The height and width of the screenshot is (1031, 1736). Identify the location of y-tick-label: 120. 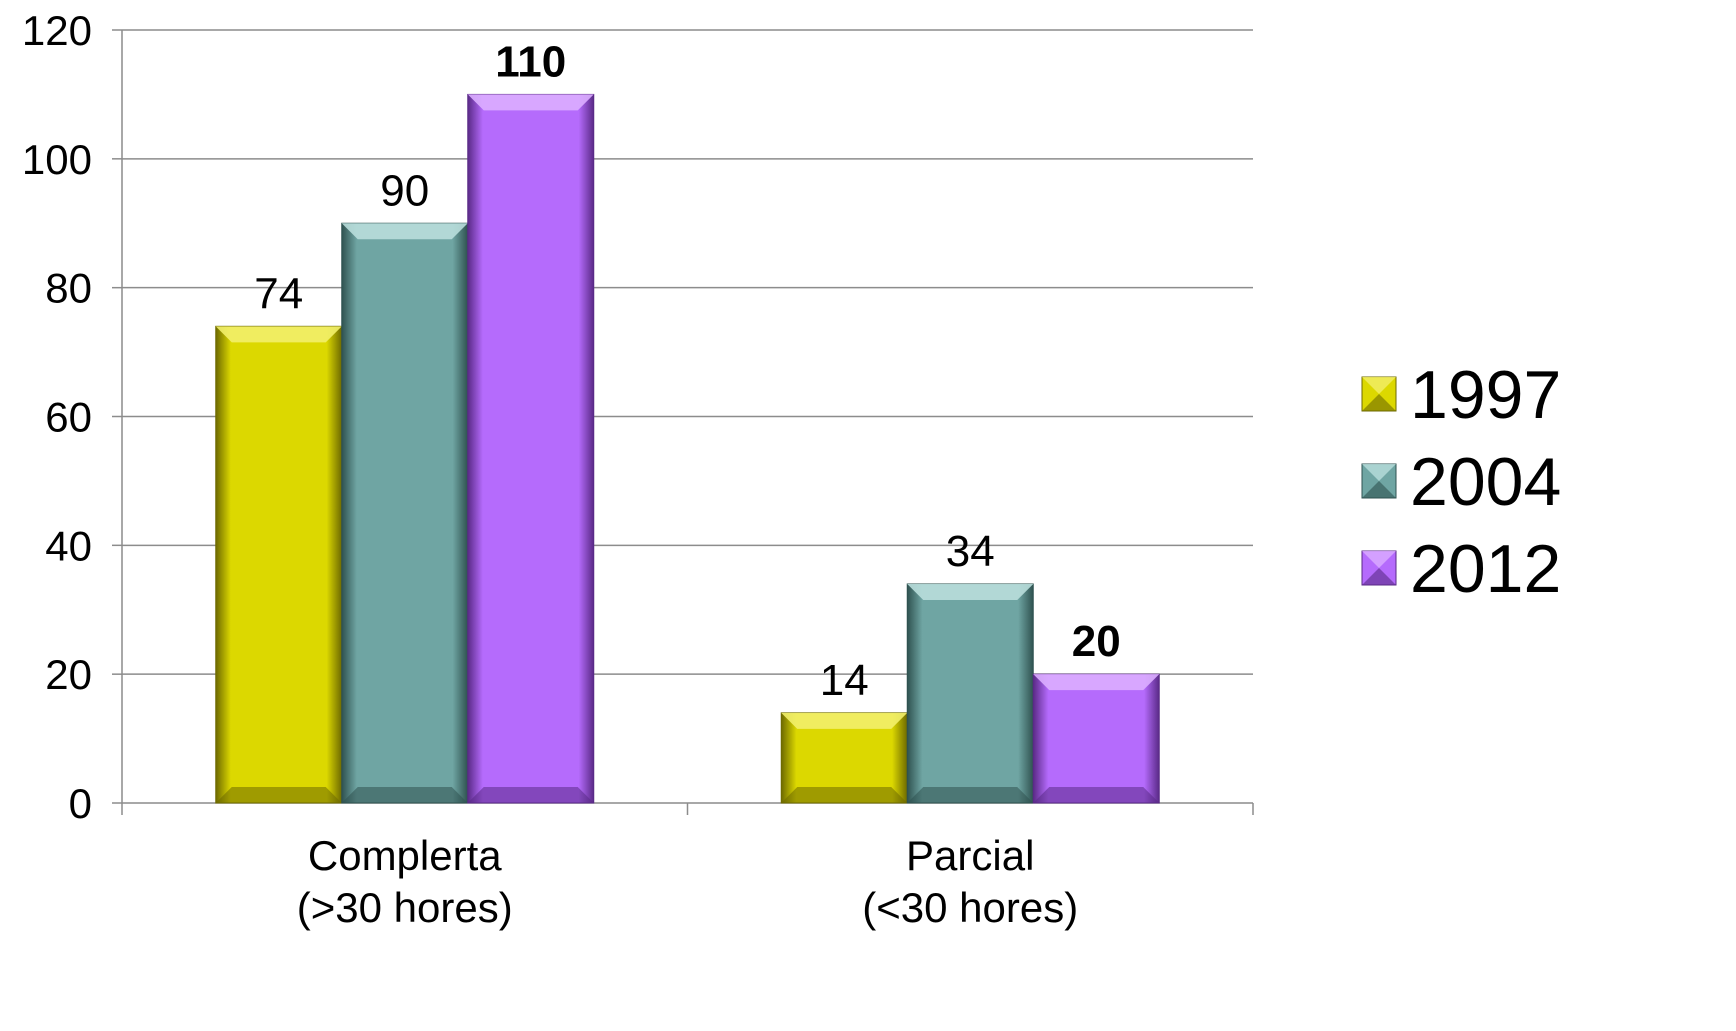
(57, 30).